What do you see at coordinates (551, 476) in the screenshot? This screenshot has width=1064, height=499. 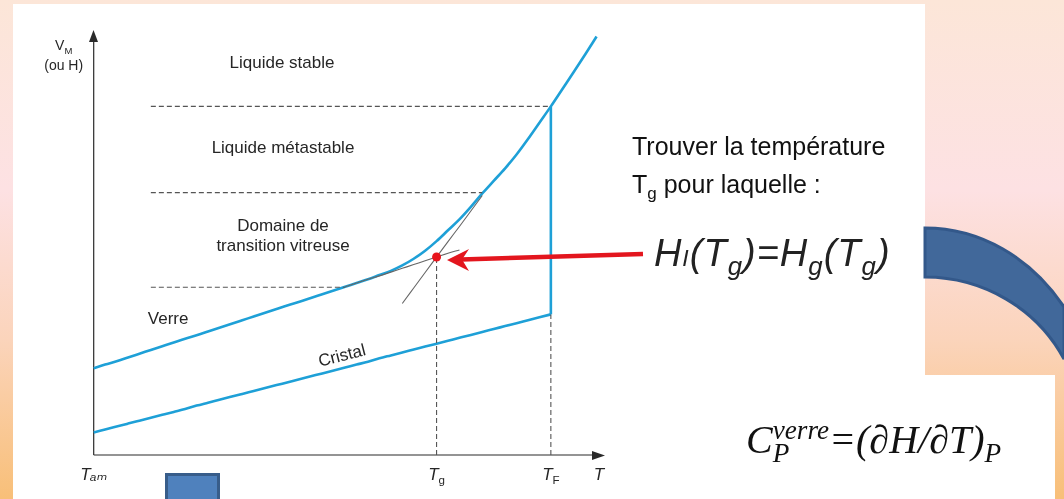 I see `x-tick-label: T$_{F}$` at bounding box center [551, 476].